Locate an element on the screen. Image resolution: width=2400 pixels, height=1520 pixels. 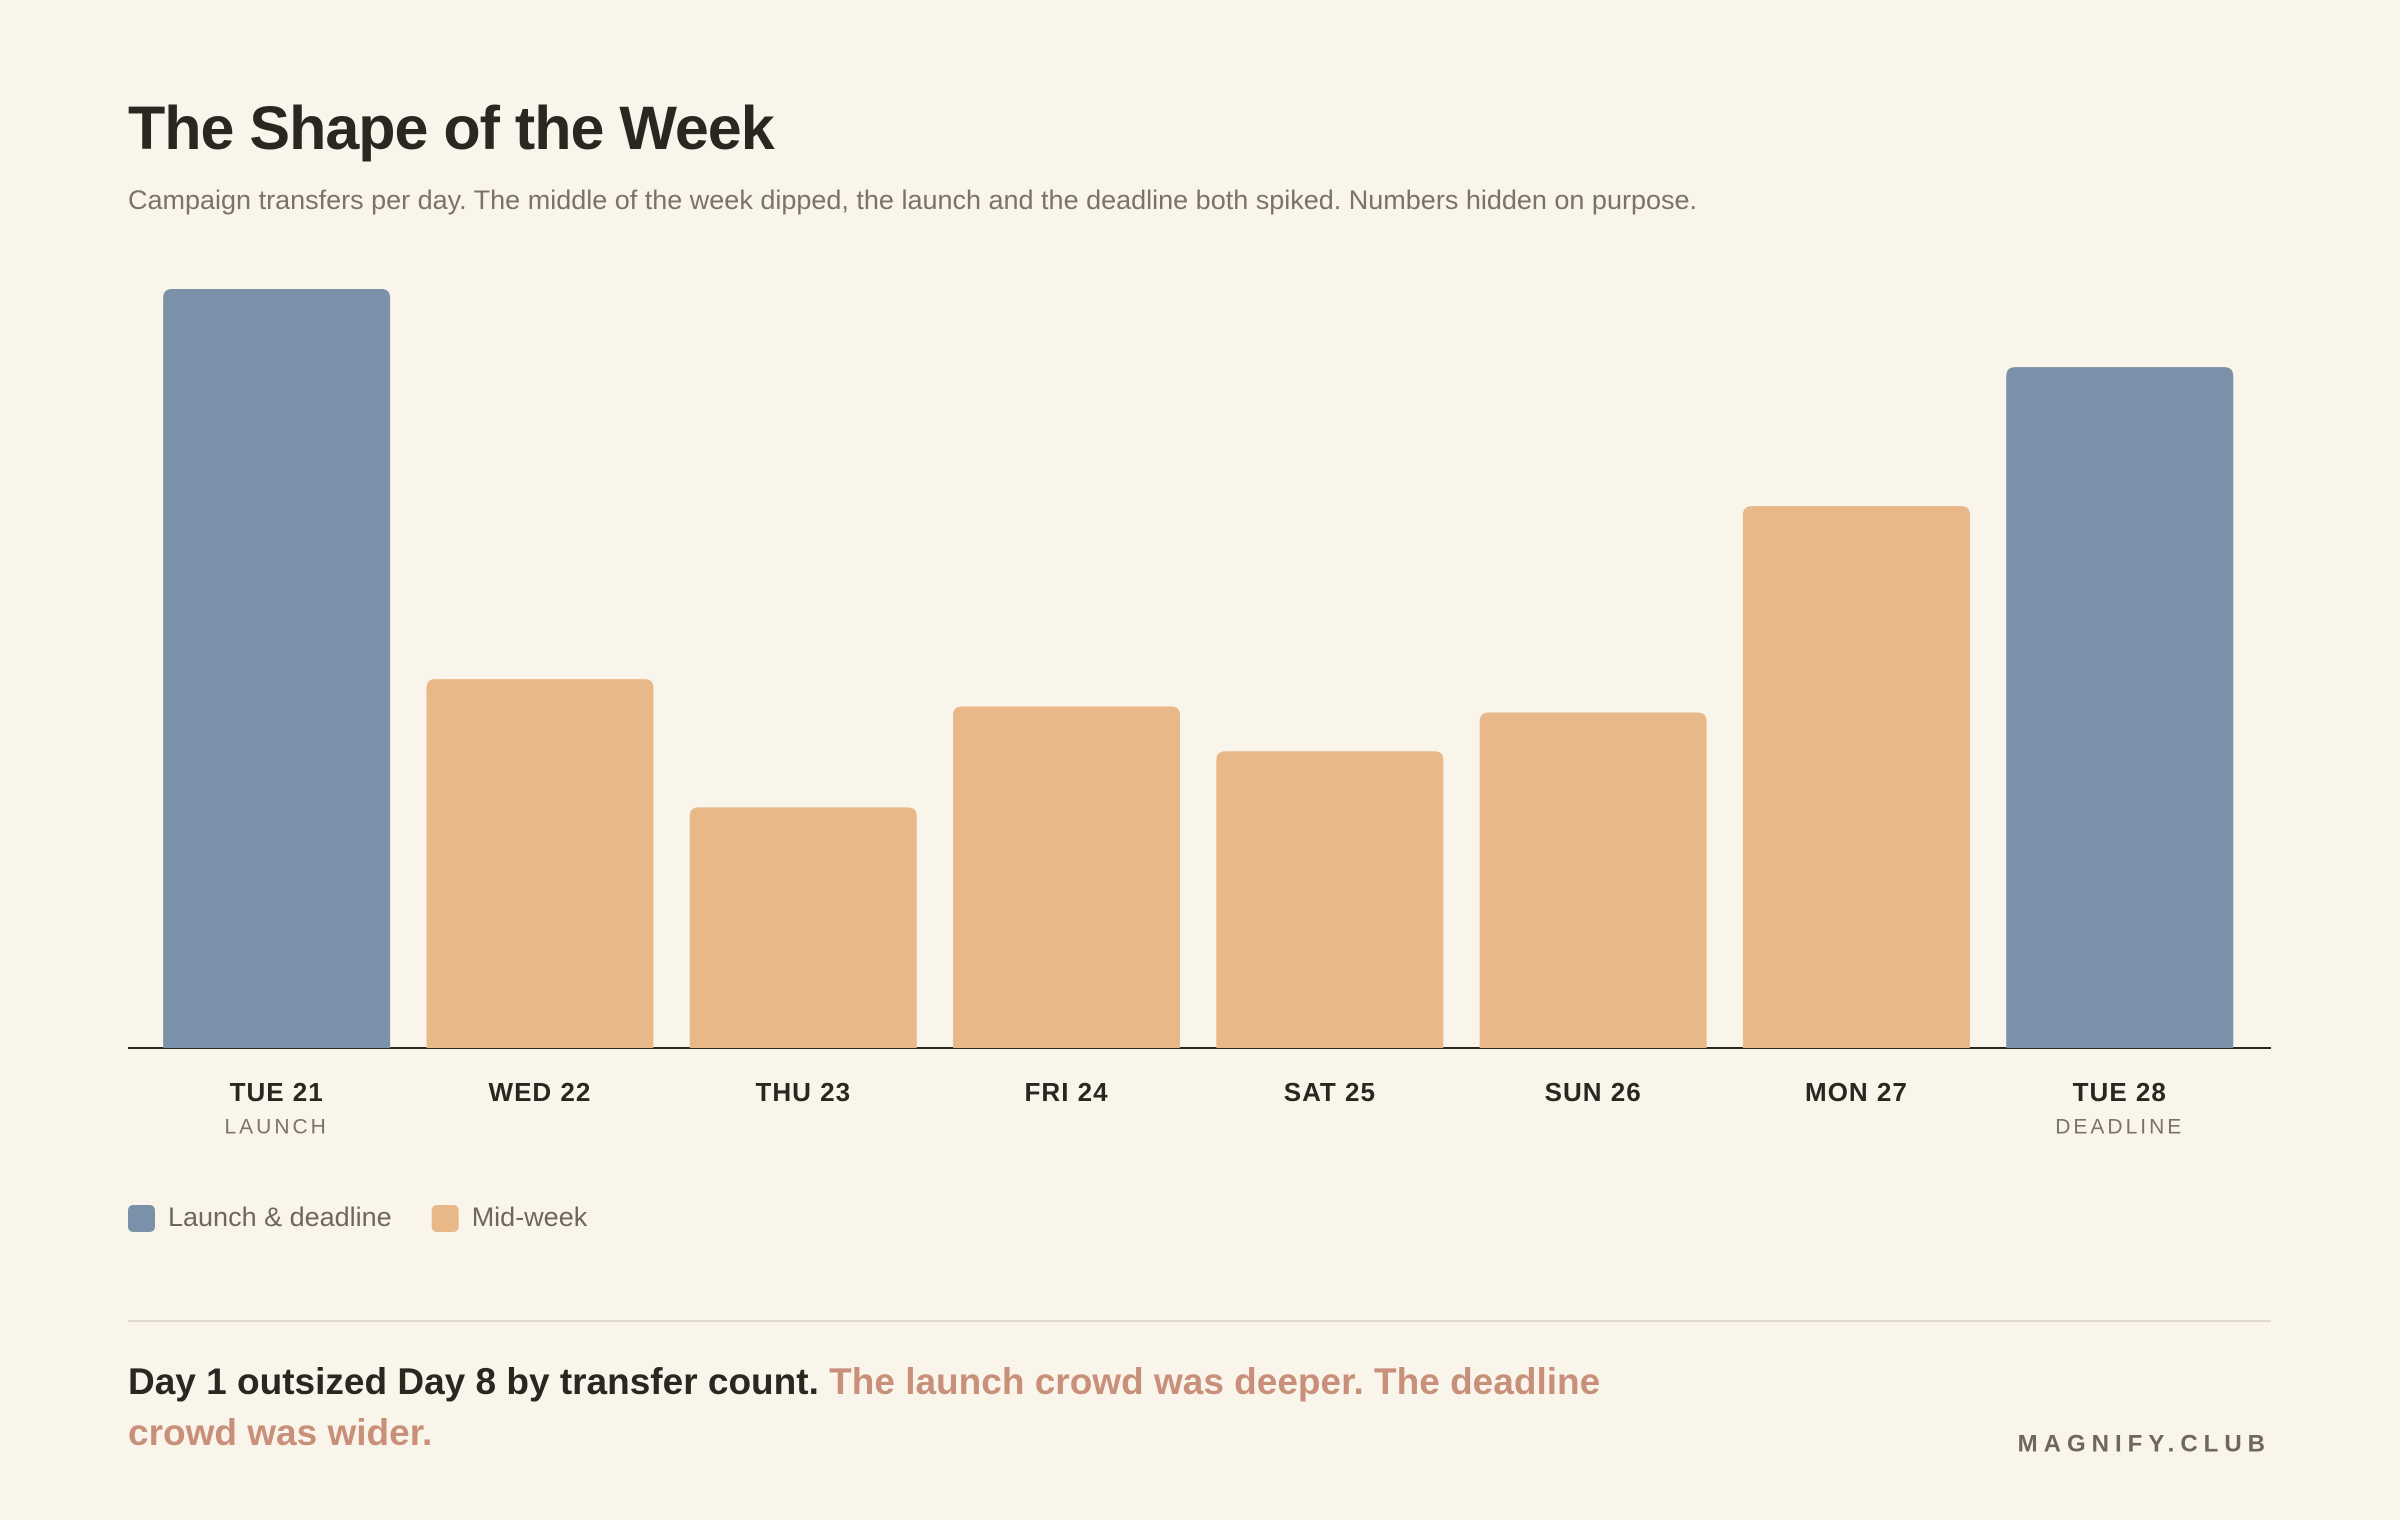
takeaway-lead: Day 1 outsized Day 8 by transfer count. is located at coordinates (473, 1381).